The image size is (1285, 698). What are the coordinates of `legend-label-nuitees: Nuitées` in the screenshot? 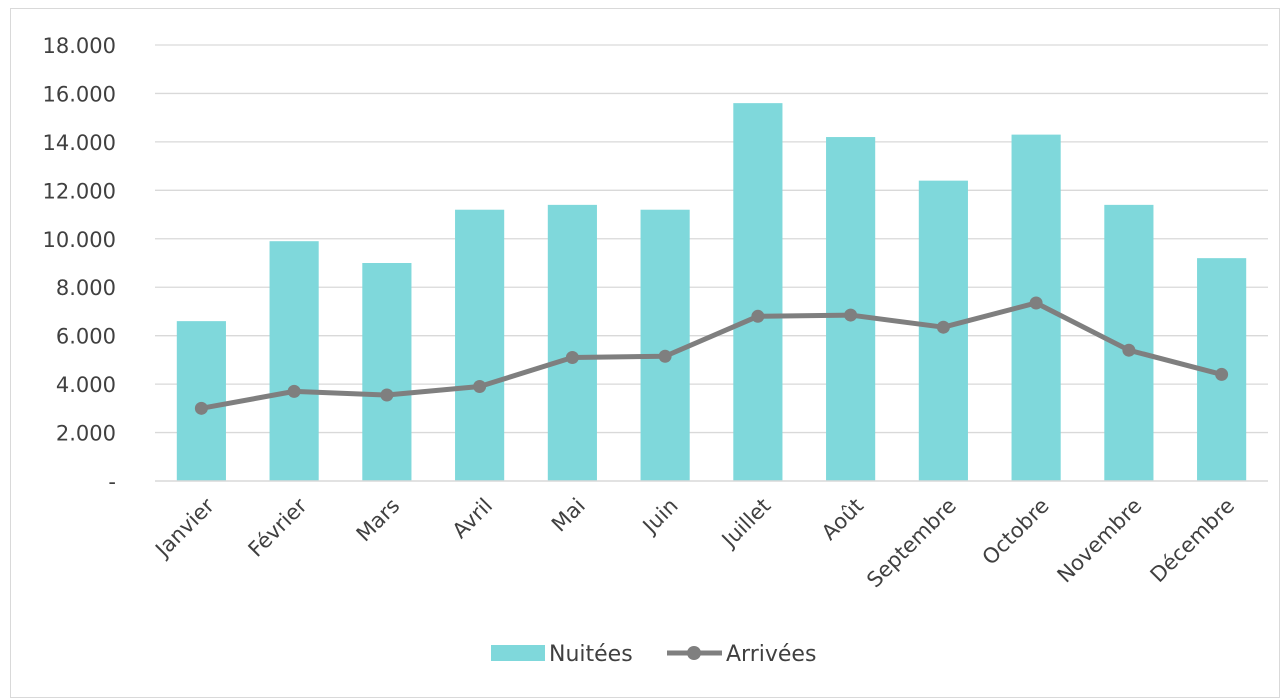 It's located at (591, 654).